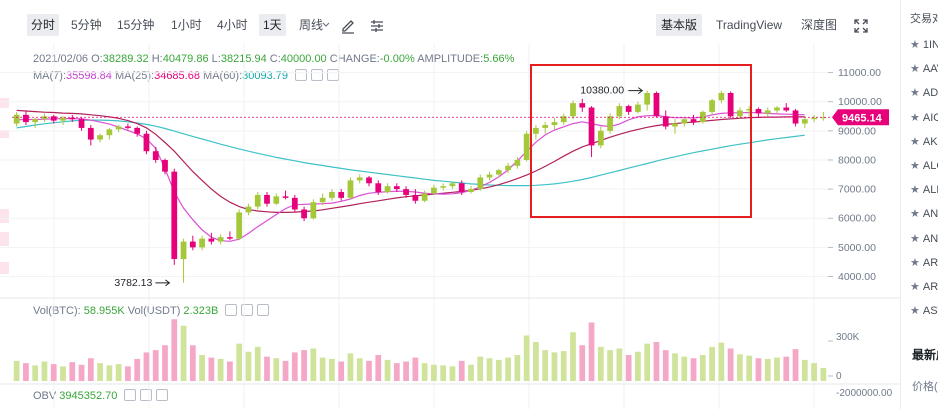 The width and height of the screenshot is (938, 409). I want to click on amplitude-value: 5.66%, so click(499, 59).